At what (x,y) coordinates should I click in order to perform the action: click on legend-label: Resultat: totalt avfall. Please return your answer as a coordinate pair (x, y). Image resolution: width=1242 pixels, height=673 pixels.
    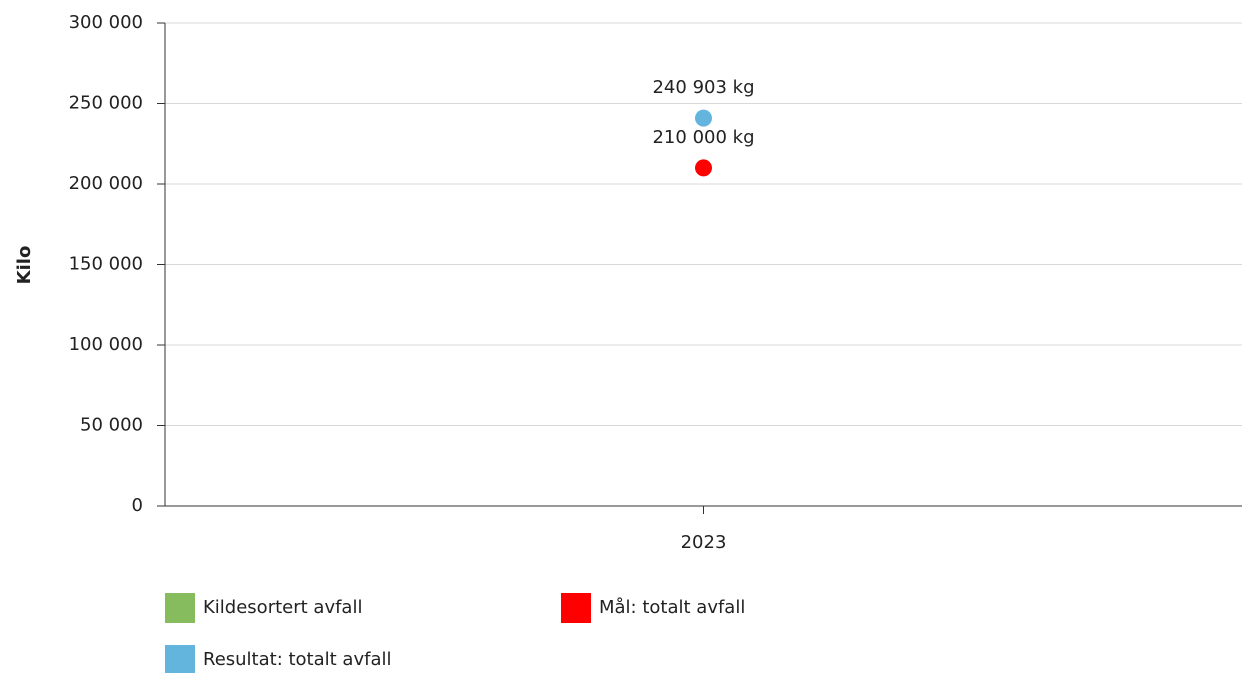
    Looking at the image, I should click on (297, 659).